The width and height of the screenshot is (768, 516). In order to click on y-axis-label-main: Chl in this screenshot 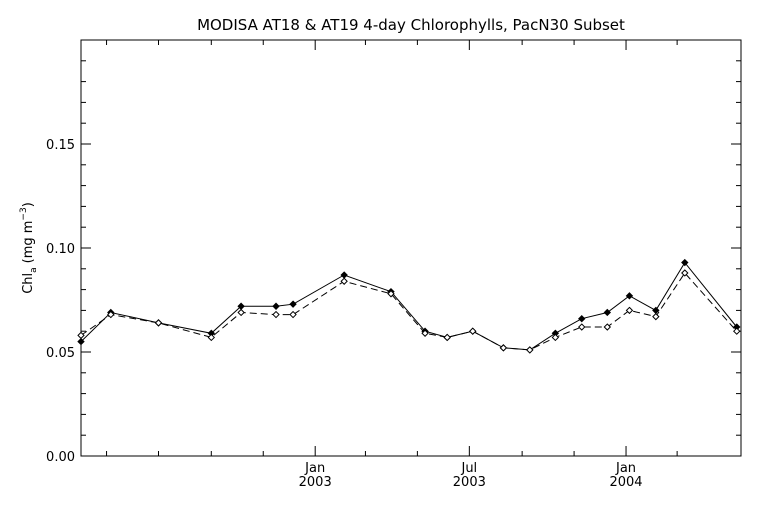, I will do `click(28, 283)`.